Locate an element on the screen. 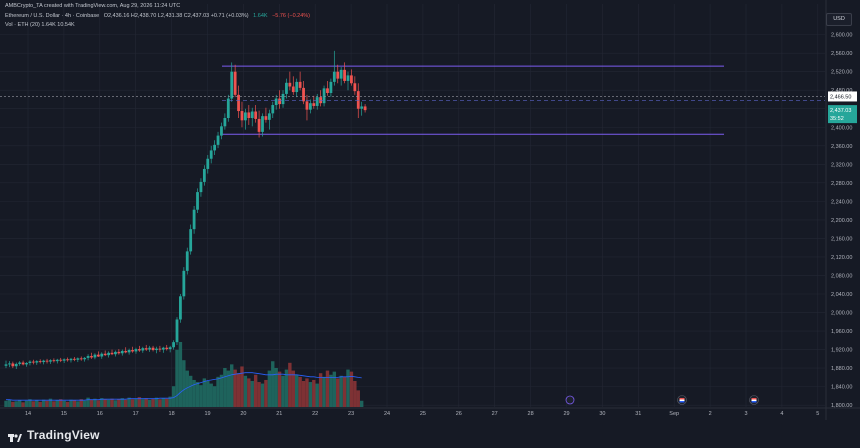 The height and width of the screenshot is (448, 860). x-tick-label: Sep is located at coordinates (674, 414).